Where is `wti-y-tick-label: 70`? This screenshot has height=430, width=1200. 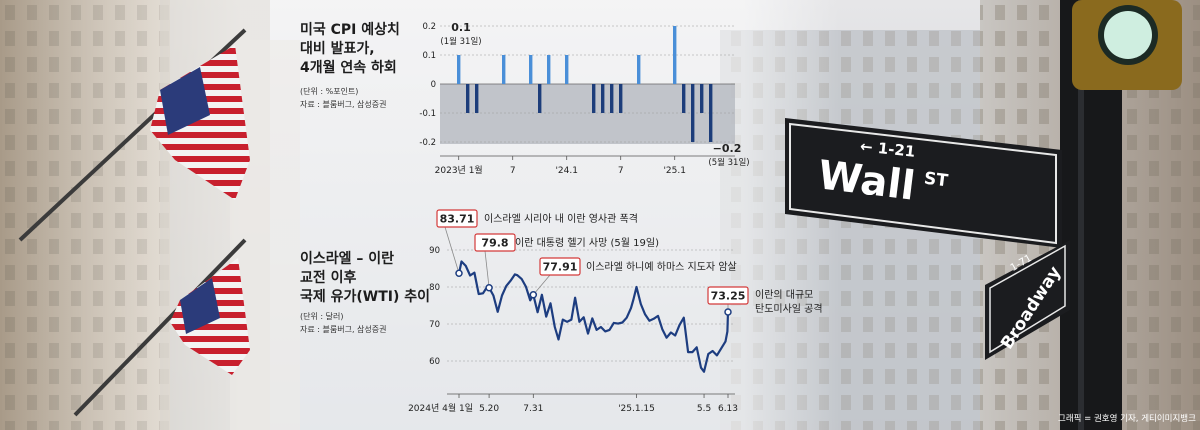
wti-y-tick-label: 70 is located at coordinates (434, 325).